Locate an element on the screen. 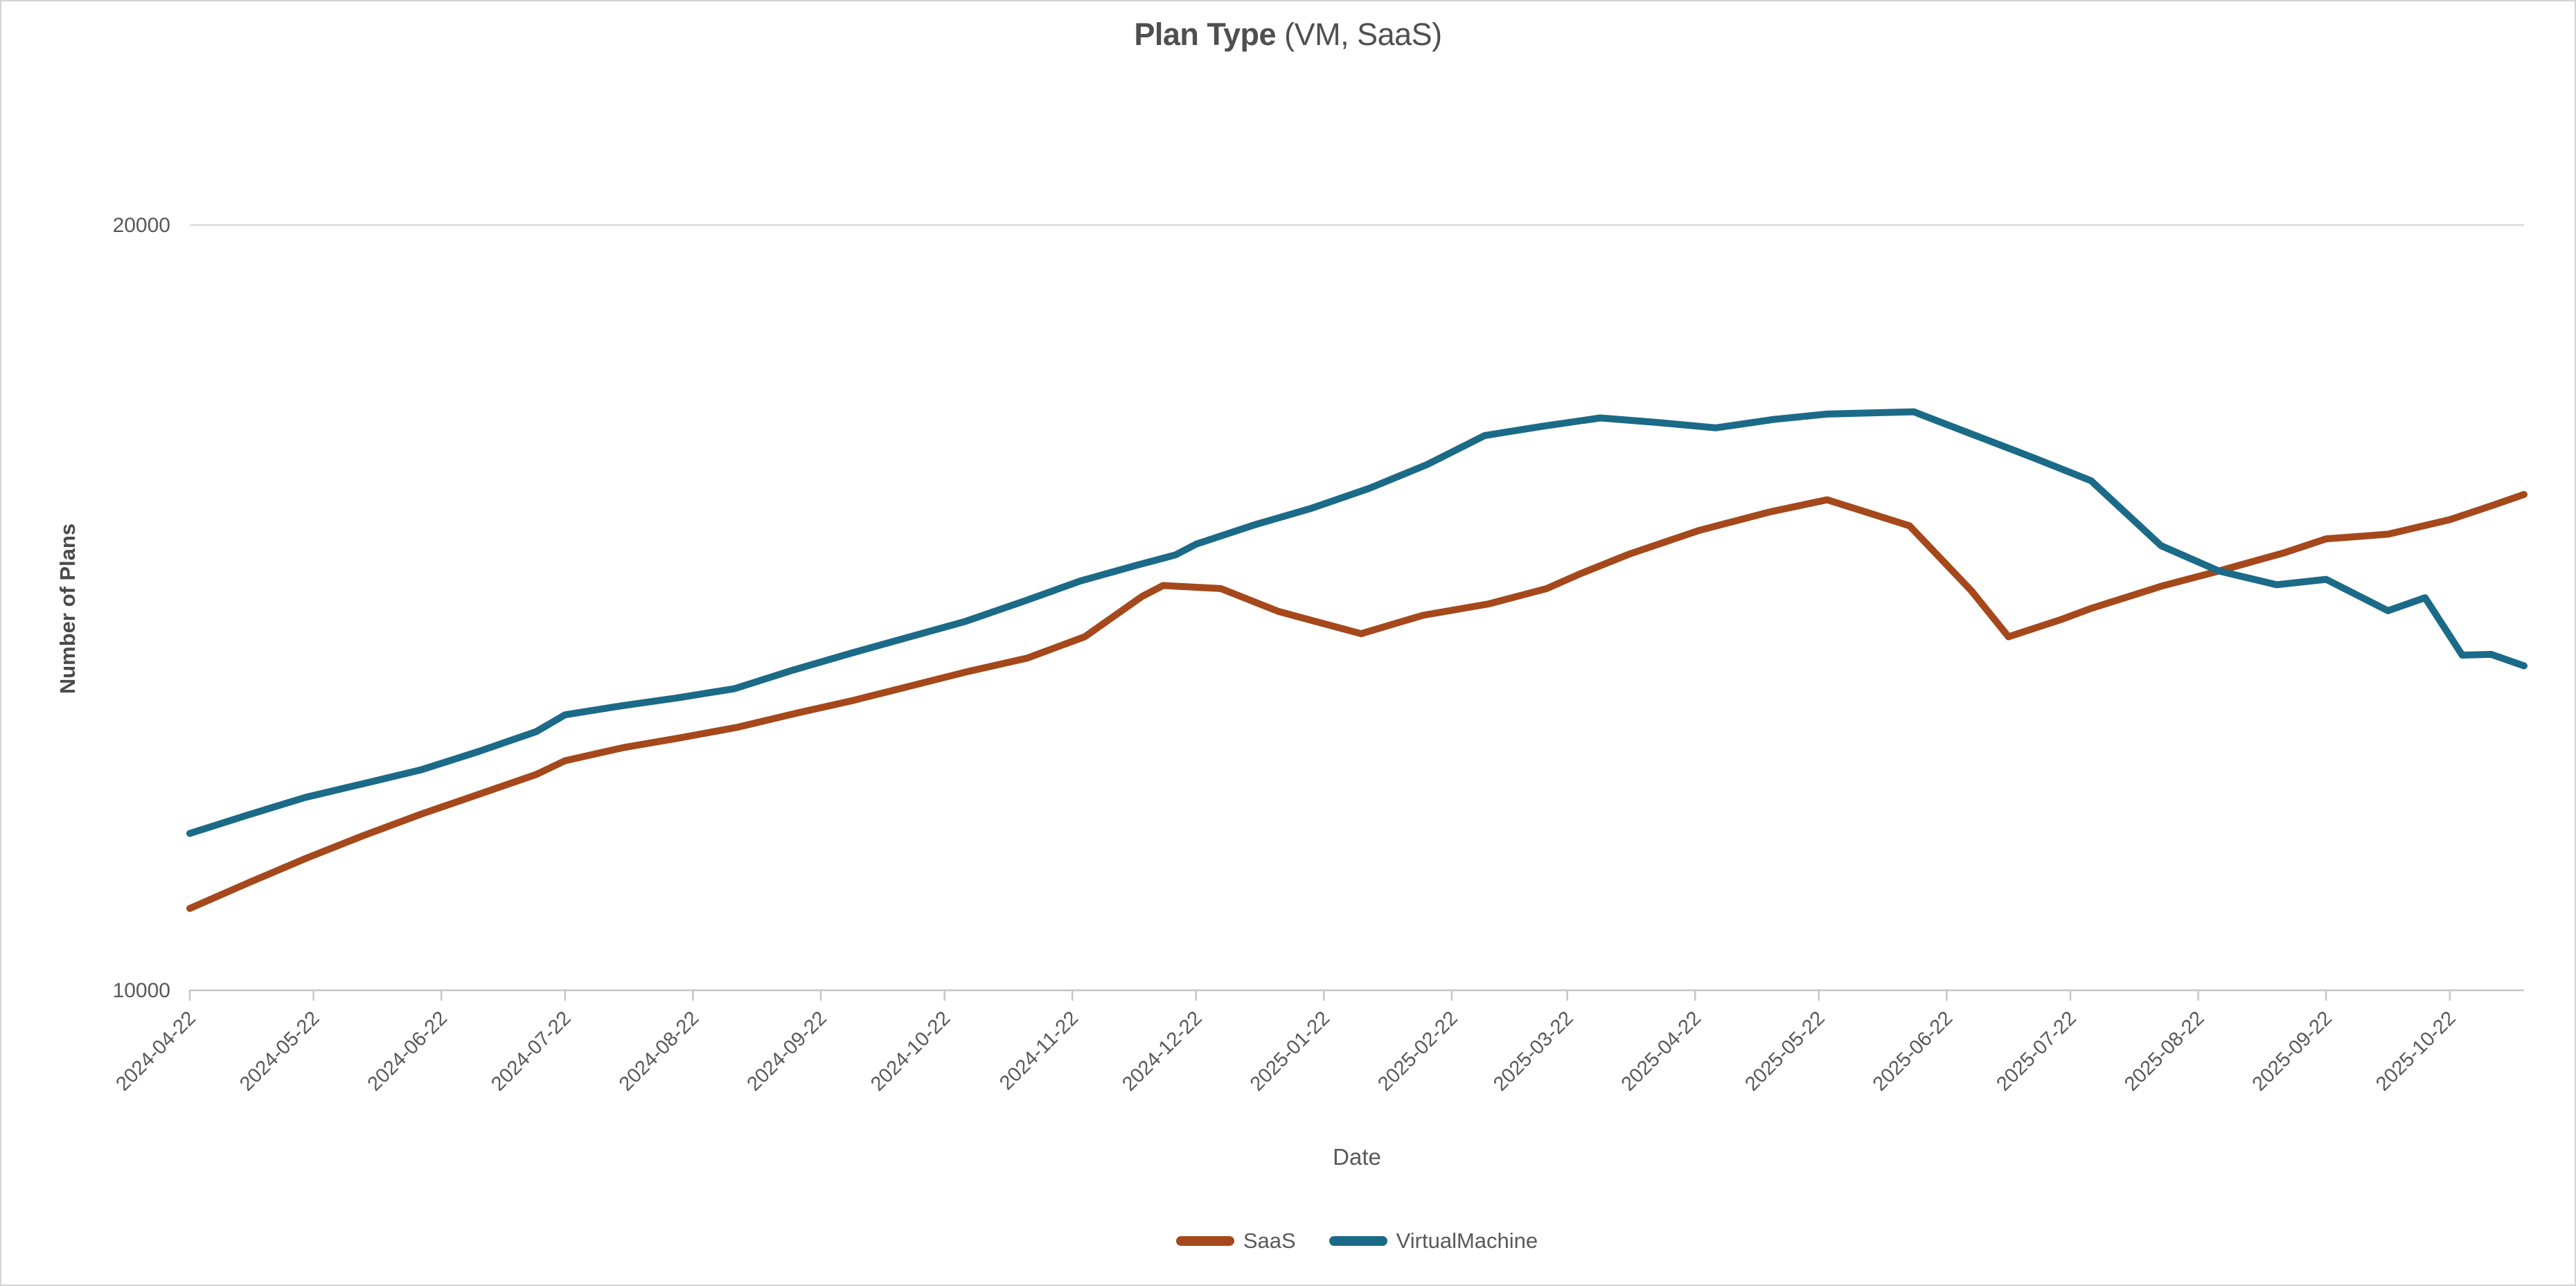 The width and height of the screenshot is (2576, 1286). legend-item-virtualmachine: VirtualMachine is located at coordinates (1433, 1241).